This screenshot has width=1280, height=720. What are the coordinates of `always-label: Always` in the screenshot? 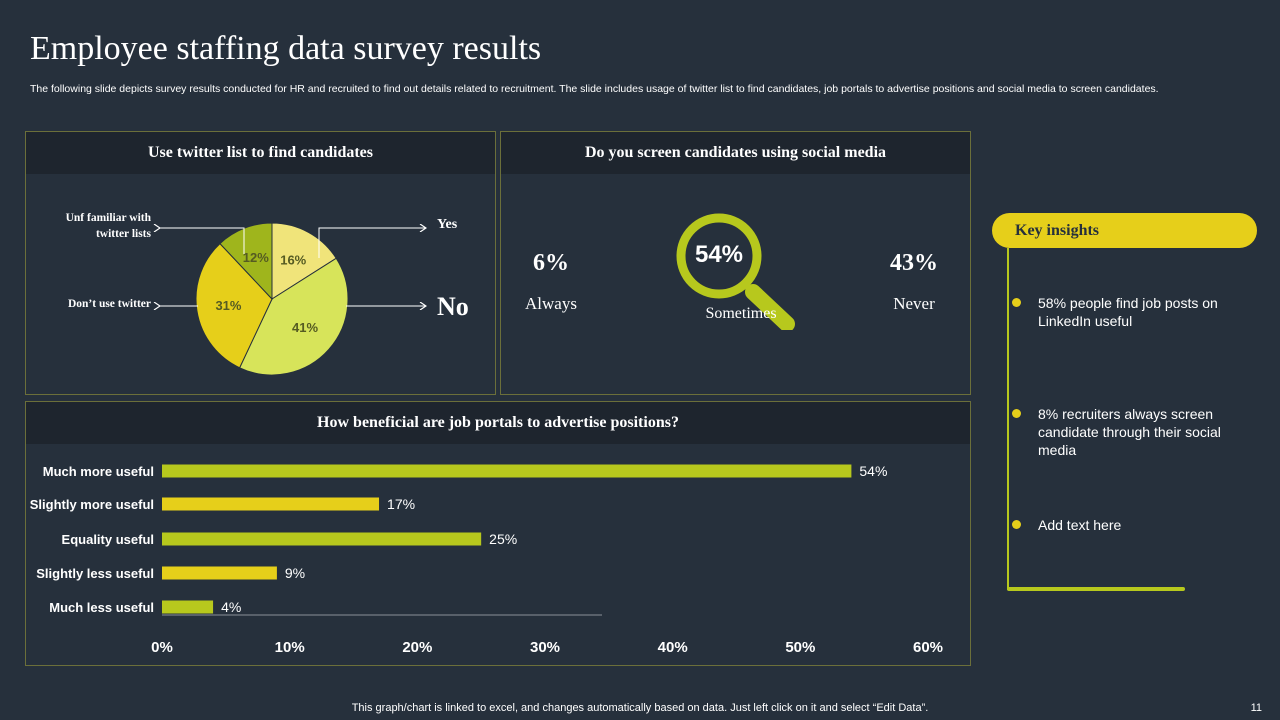 It's located at (551, 303).